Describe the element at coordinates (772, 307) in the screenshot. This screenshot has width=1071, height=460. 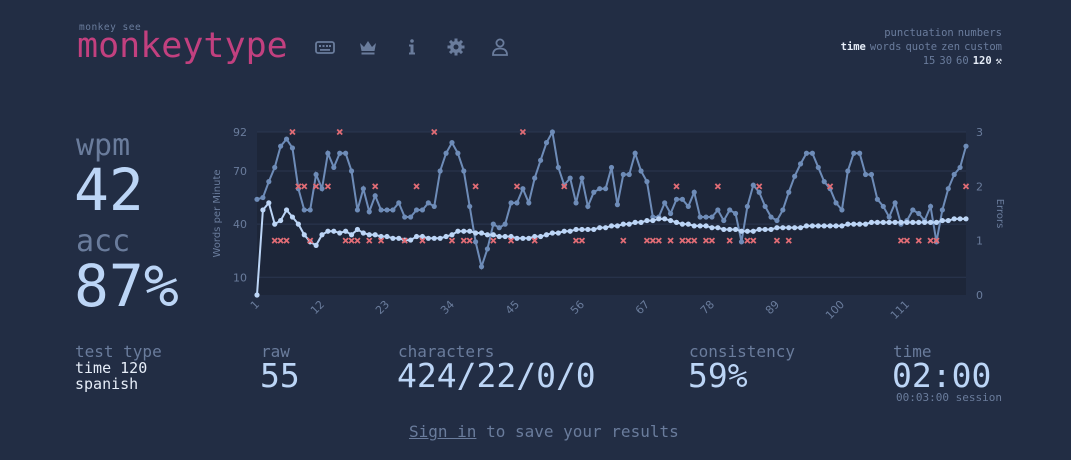
I see `x-tick-label: 89` at that location.